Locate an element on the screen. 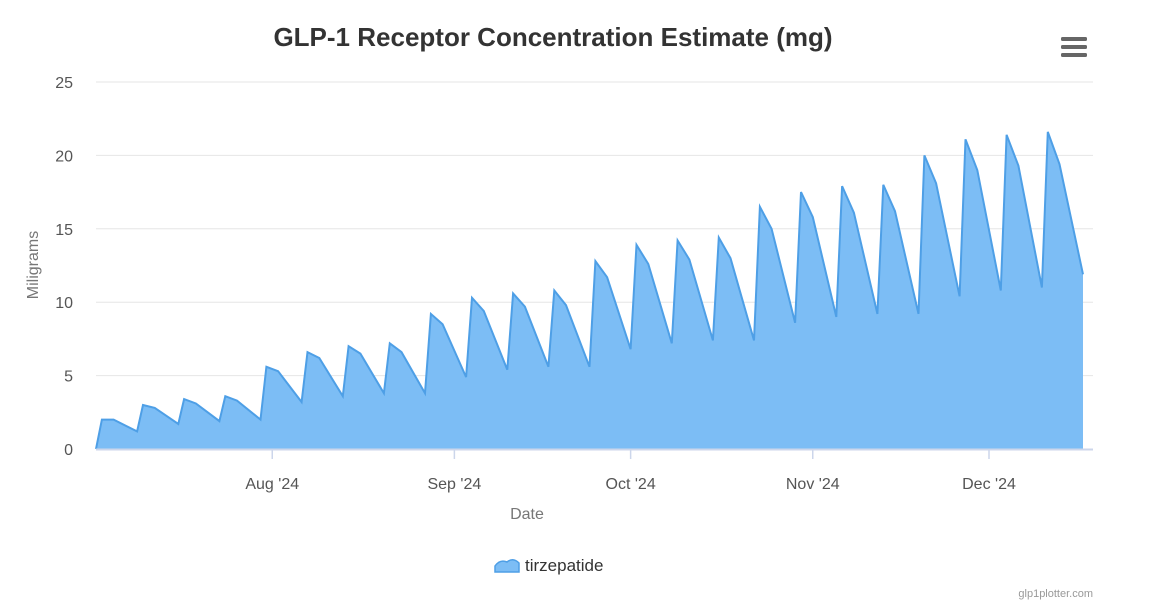 This screenshot has height=600, width=1166. y-tick-label: 20 is located at coordinates (64, 156).